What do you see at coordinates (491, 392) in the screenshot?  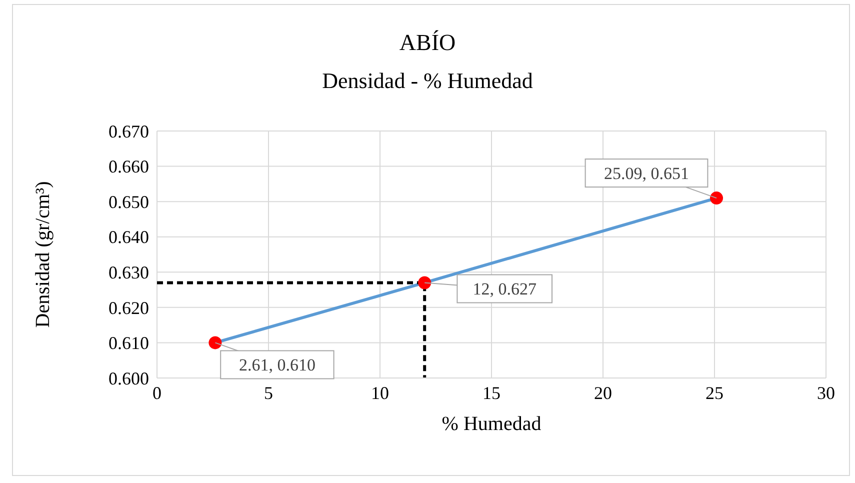 I see `x-tick-label: 15` at bounding box center [491, 392].